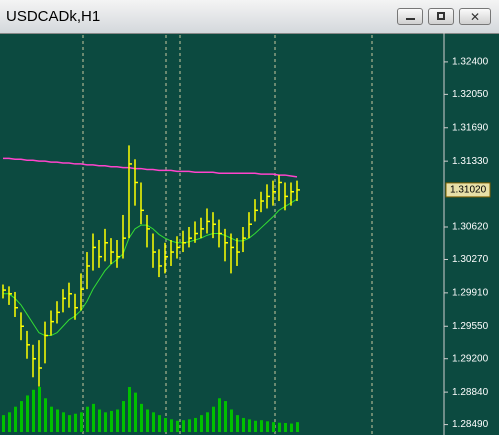  I want to click on y-tick-label: 1.30620, so click(470, 227).